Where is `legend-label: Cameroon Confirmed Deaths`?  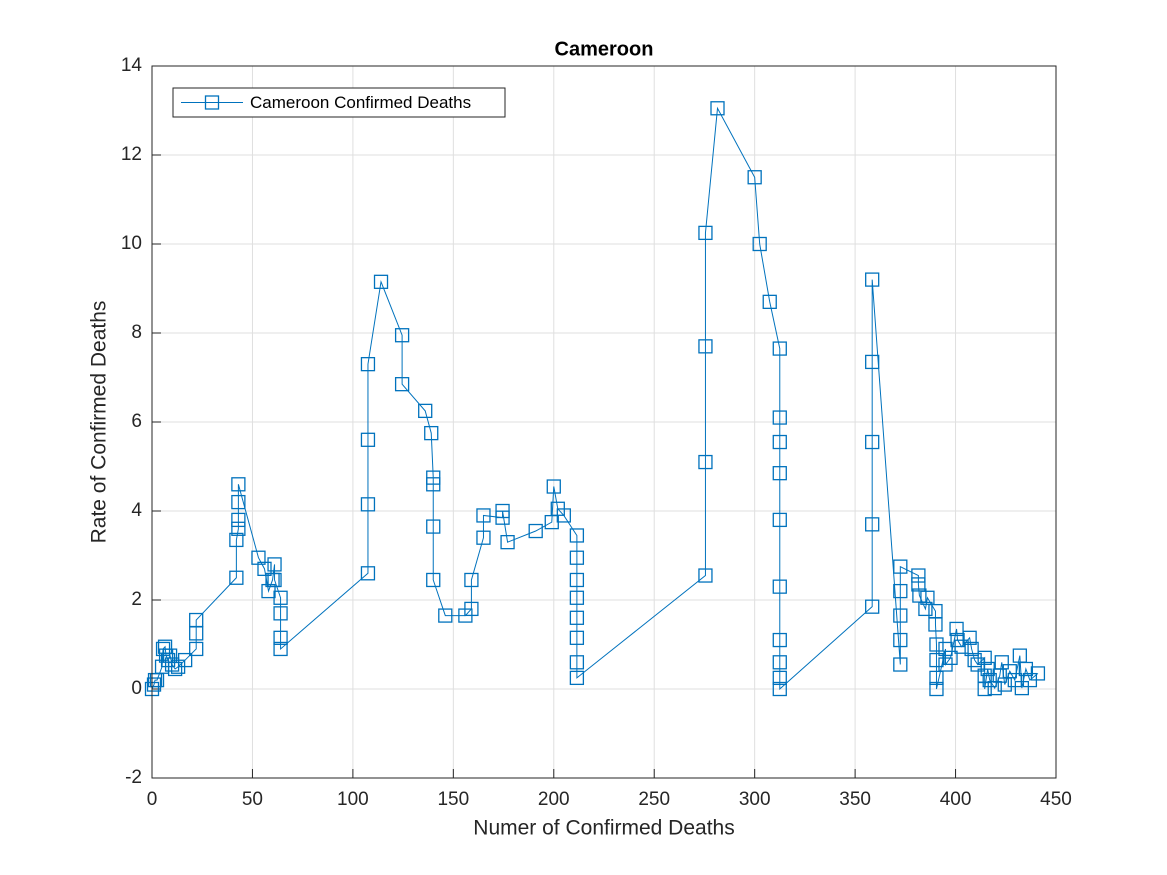 legend-label: Cameroon Confirmed Deaths is located at coordinates (360, 102).